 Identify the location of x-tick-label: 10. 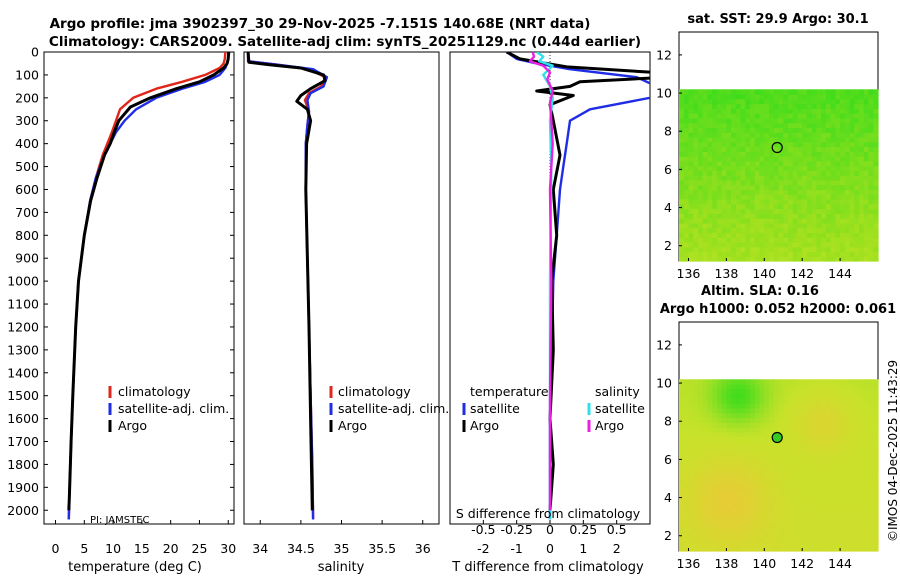
(113, 548).